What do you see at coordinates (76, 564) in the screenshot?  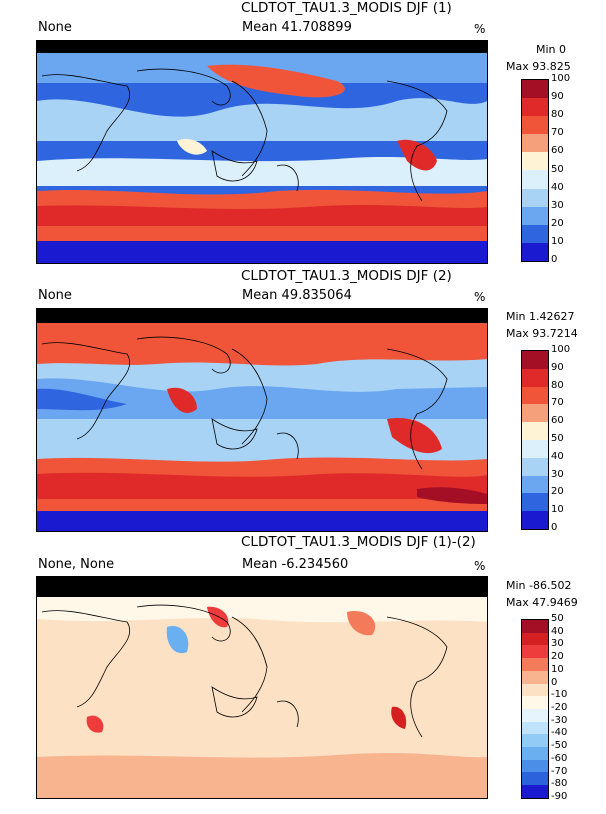 I see `panel-left-label: None, None` at bounding box center [76, 564].